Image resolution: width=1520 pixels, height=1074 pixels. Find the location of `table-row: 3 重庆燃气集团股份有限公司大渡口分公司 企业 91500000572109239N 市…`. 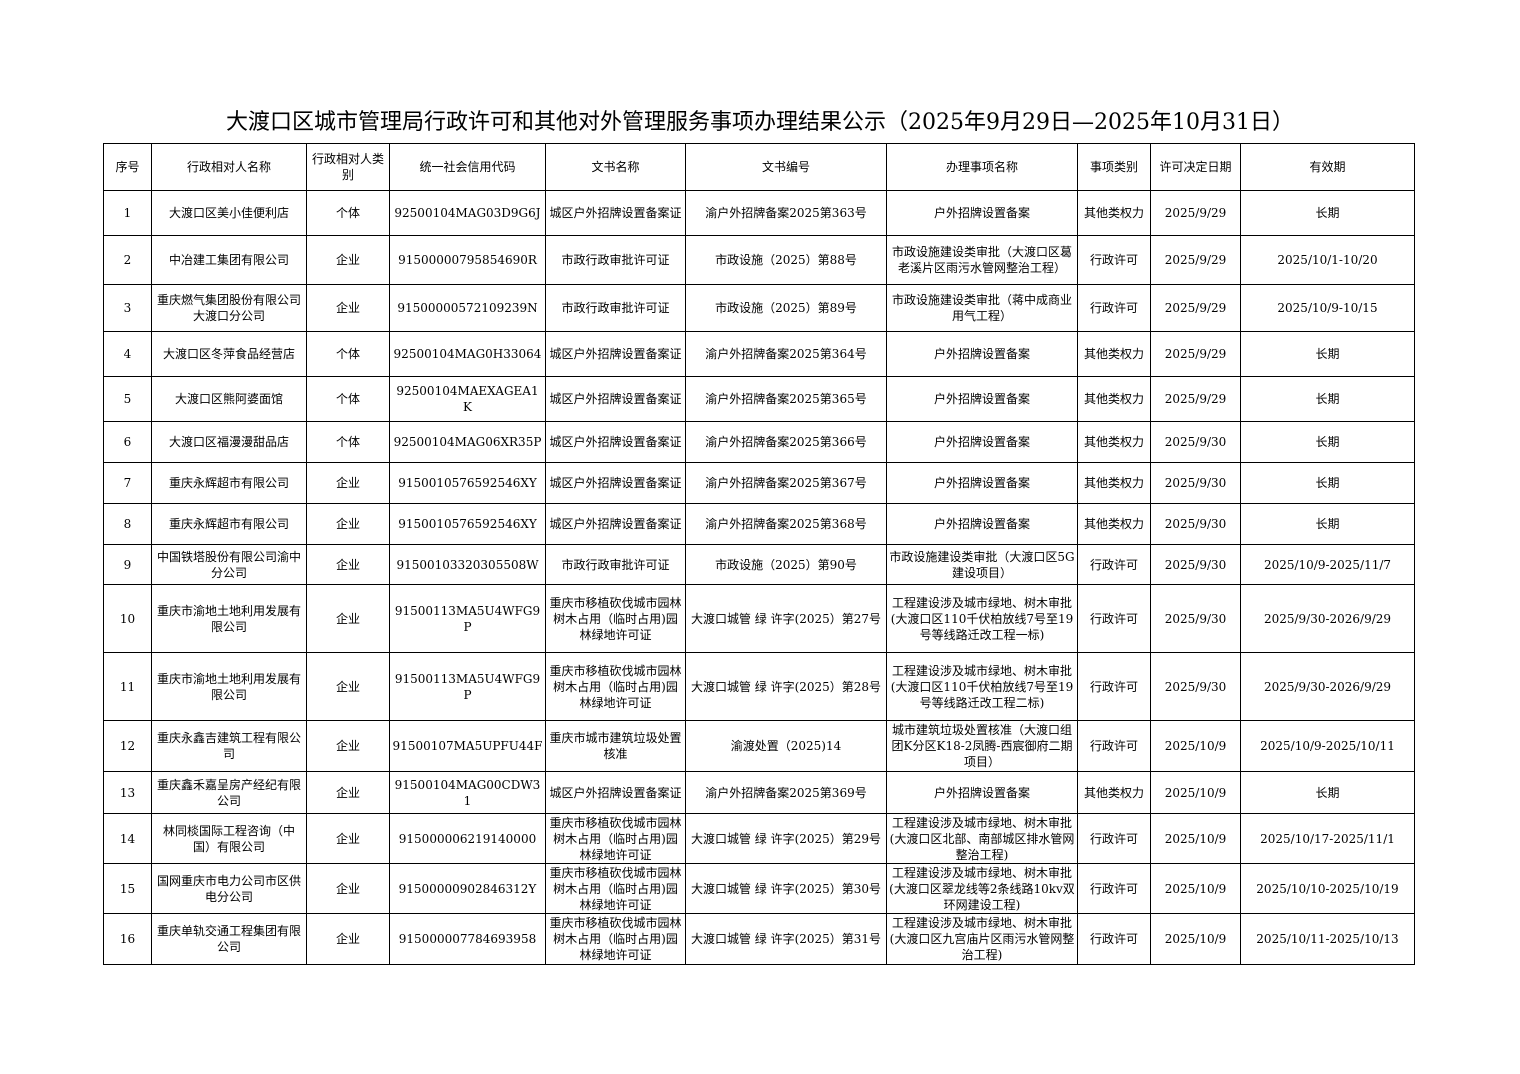

table-row: 3 重庆燃气集团股份有限公司大渡口分公司 企业 91500000572109239N 市… is located at coordinates (759, 308).